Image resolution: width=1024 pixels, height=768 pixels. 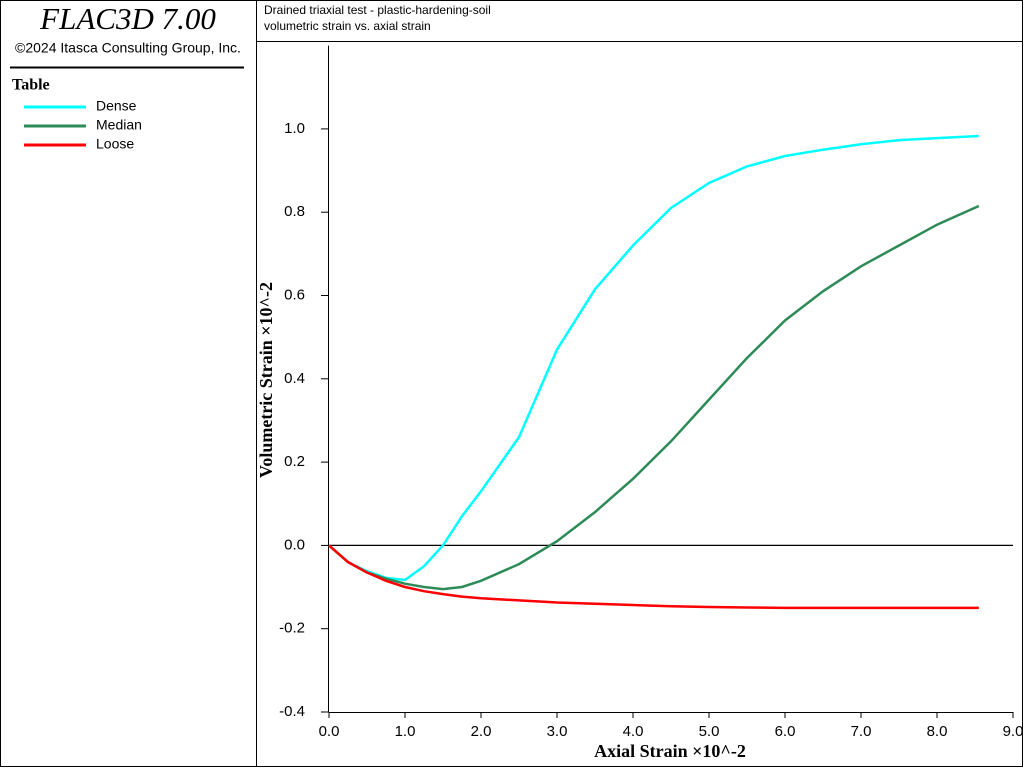 I want to click on y-axis-label: Volumetric Strain ×10^-2, so click(x=266, y=380).